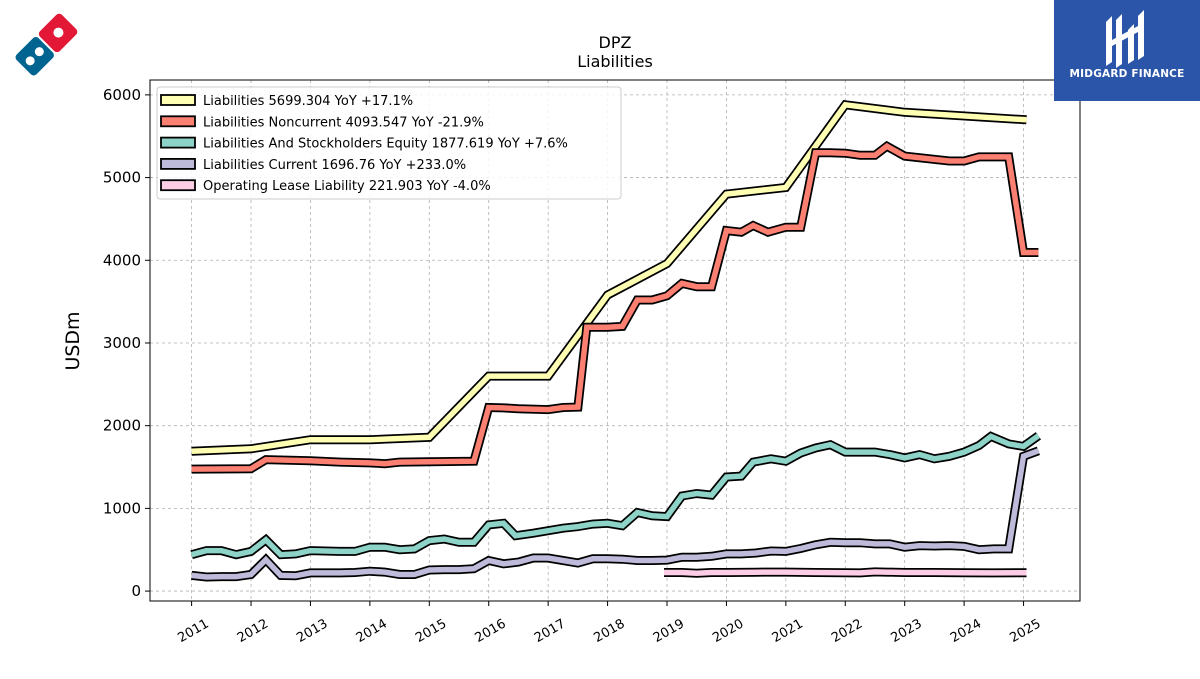 This screenshot has height=679, width=1200. What do you see at coordinates (122, 426) in the screenshot?
I see `y-tick-label: 2000` at bounding box center [122, 426].